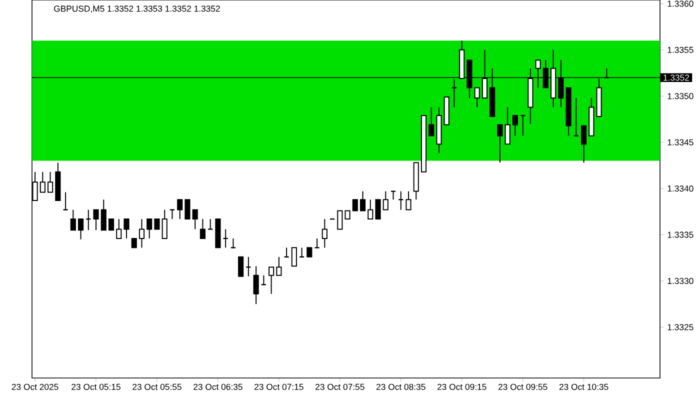 This screenshot has width=700, height=400. What do you see at coordinates (218, 387) in the screenshot?
I see `x-tick-label: 23 Oct 06:35` at bounding box center [218, 387].